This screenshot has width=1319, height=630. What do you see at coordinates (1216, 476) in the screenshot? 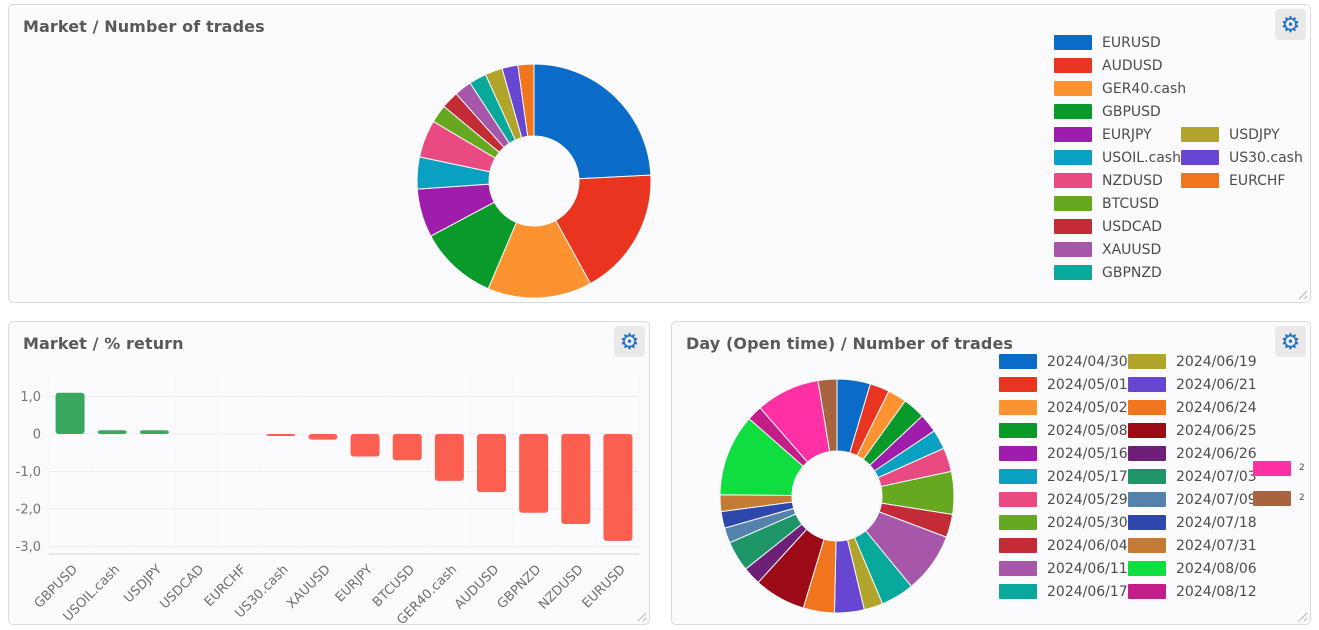
I see `legend-label: 2024/07/03` at bounding box center [1216, 476].